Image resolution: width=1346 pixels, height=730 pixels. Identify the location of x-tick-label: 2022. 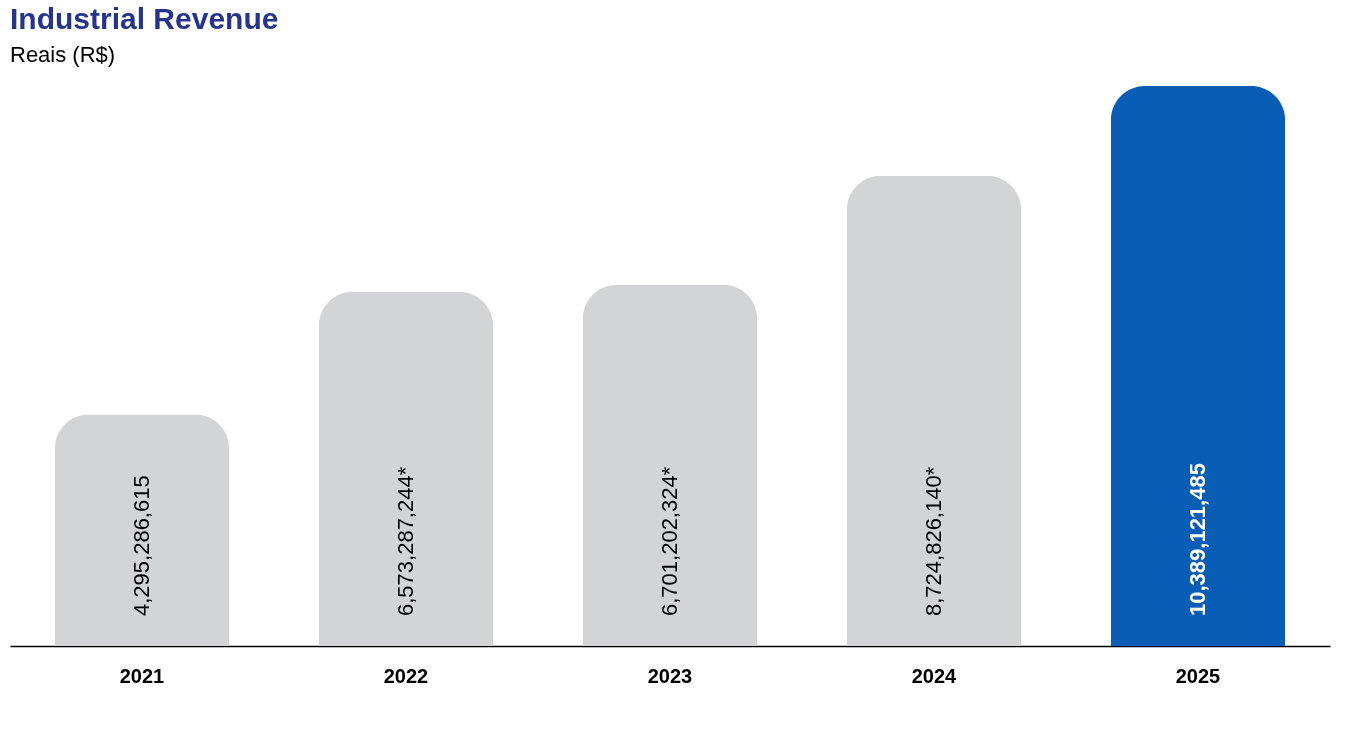
(406, 675).